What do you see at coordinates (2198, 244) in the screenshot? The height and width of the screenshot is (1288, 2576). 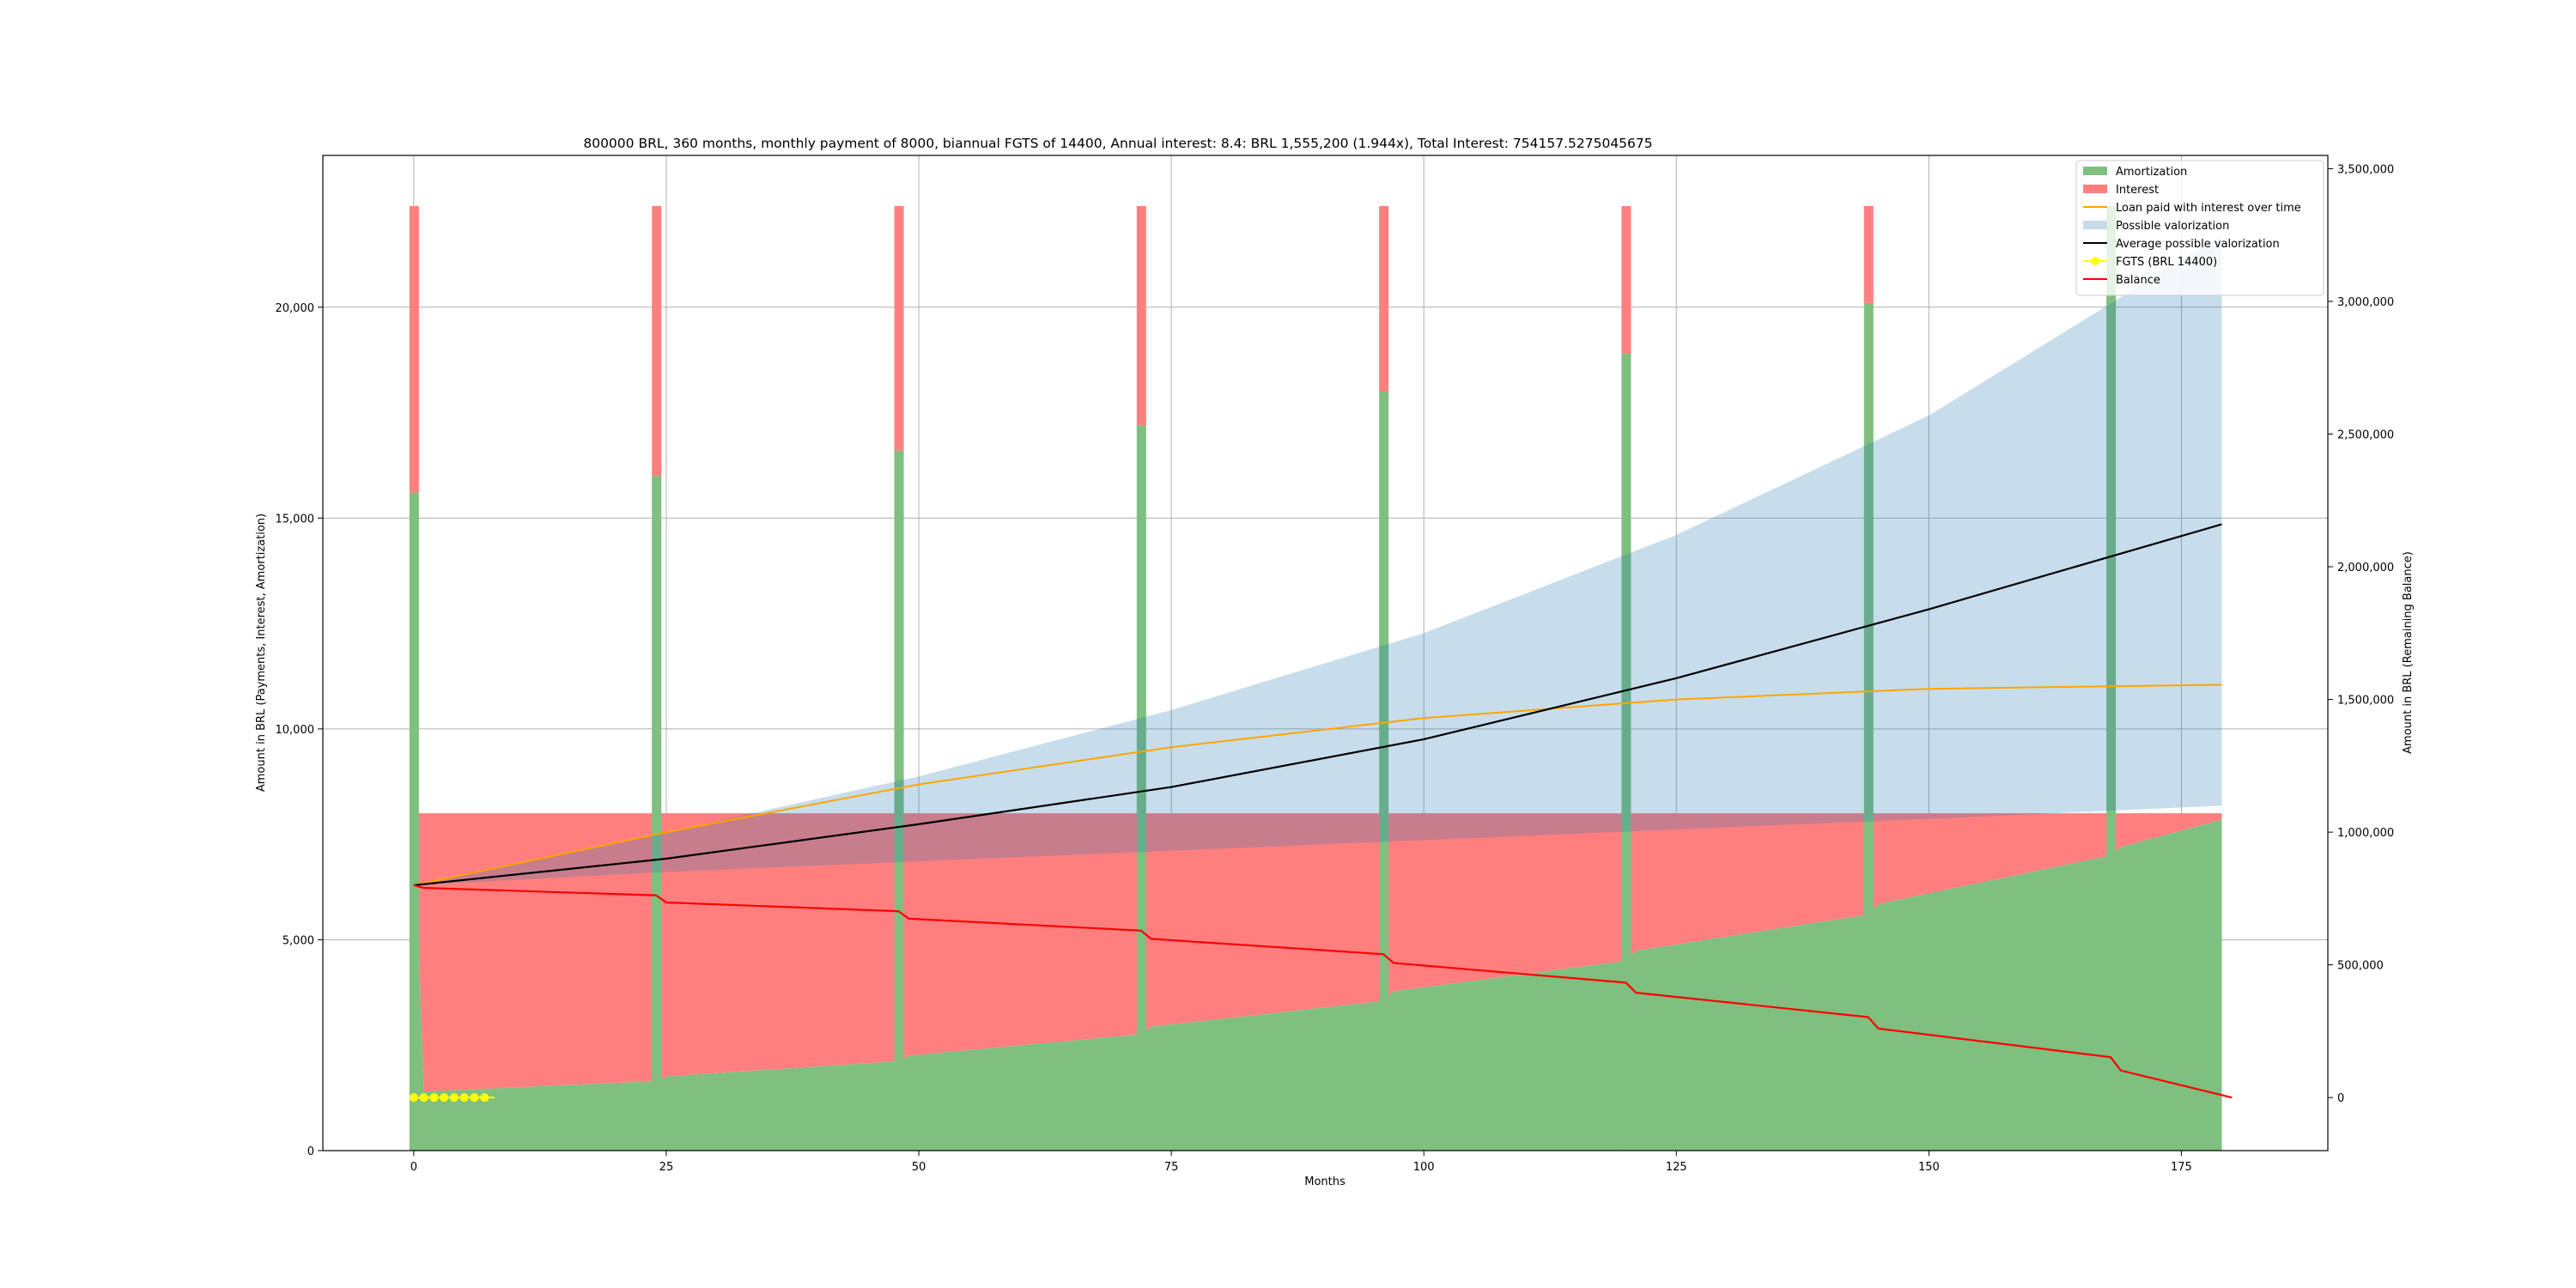 I see `legend-label: Average possible valorization` at bounding box center [2198, 244].